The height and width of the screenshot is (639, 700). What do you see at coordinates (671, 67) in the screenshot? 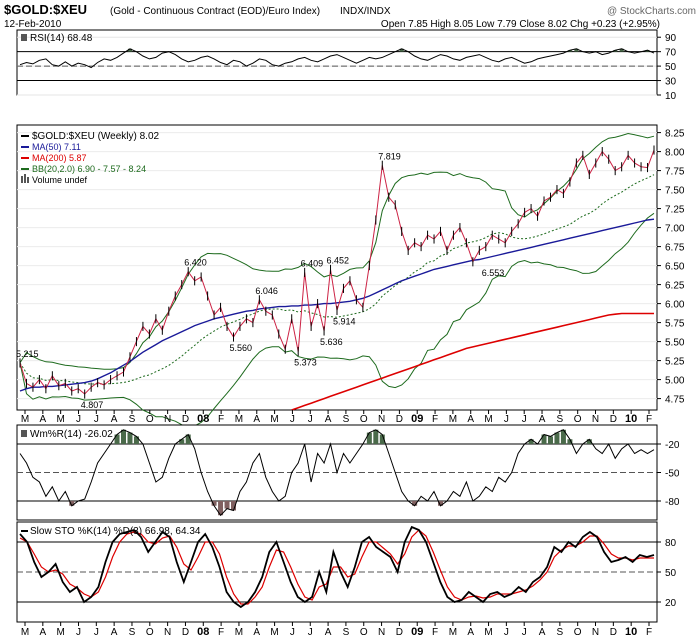
I see `rsi-tick-label: 50` at bounding box center [671, 67].